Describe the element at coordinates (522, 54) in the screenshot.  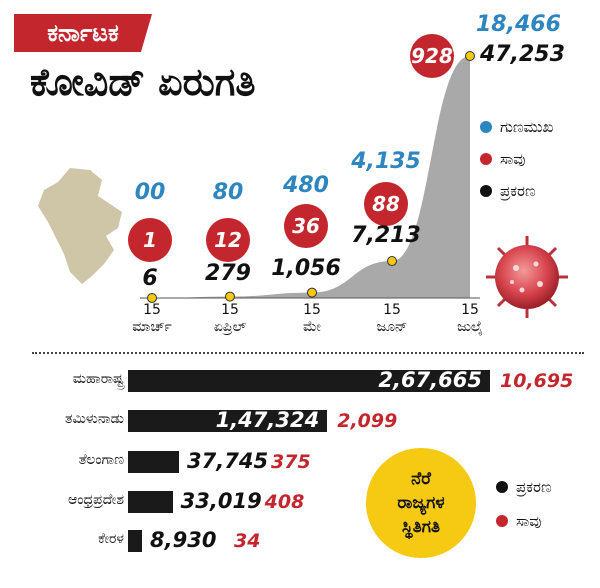
I see `cases-label: 47,253` at that location.